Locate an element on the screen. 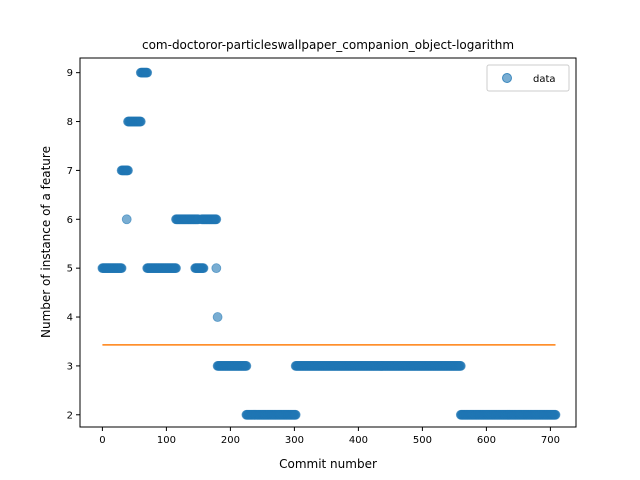 This screenshot has width=640, height=480. y-tick-label: 5 is located at coordinates (70, 269).